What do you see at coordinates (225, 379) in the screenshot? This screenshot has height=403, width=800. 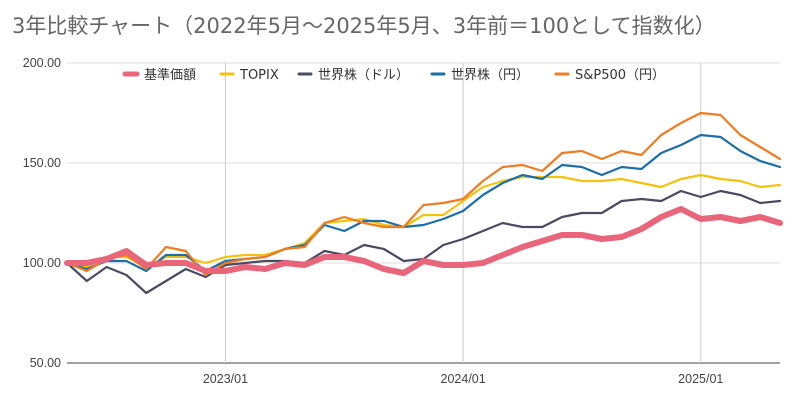 I see `x-tick-label: 2023/01` at bounding box center [225, 379].